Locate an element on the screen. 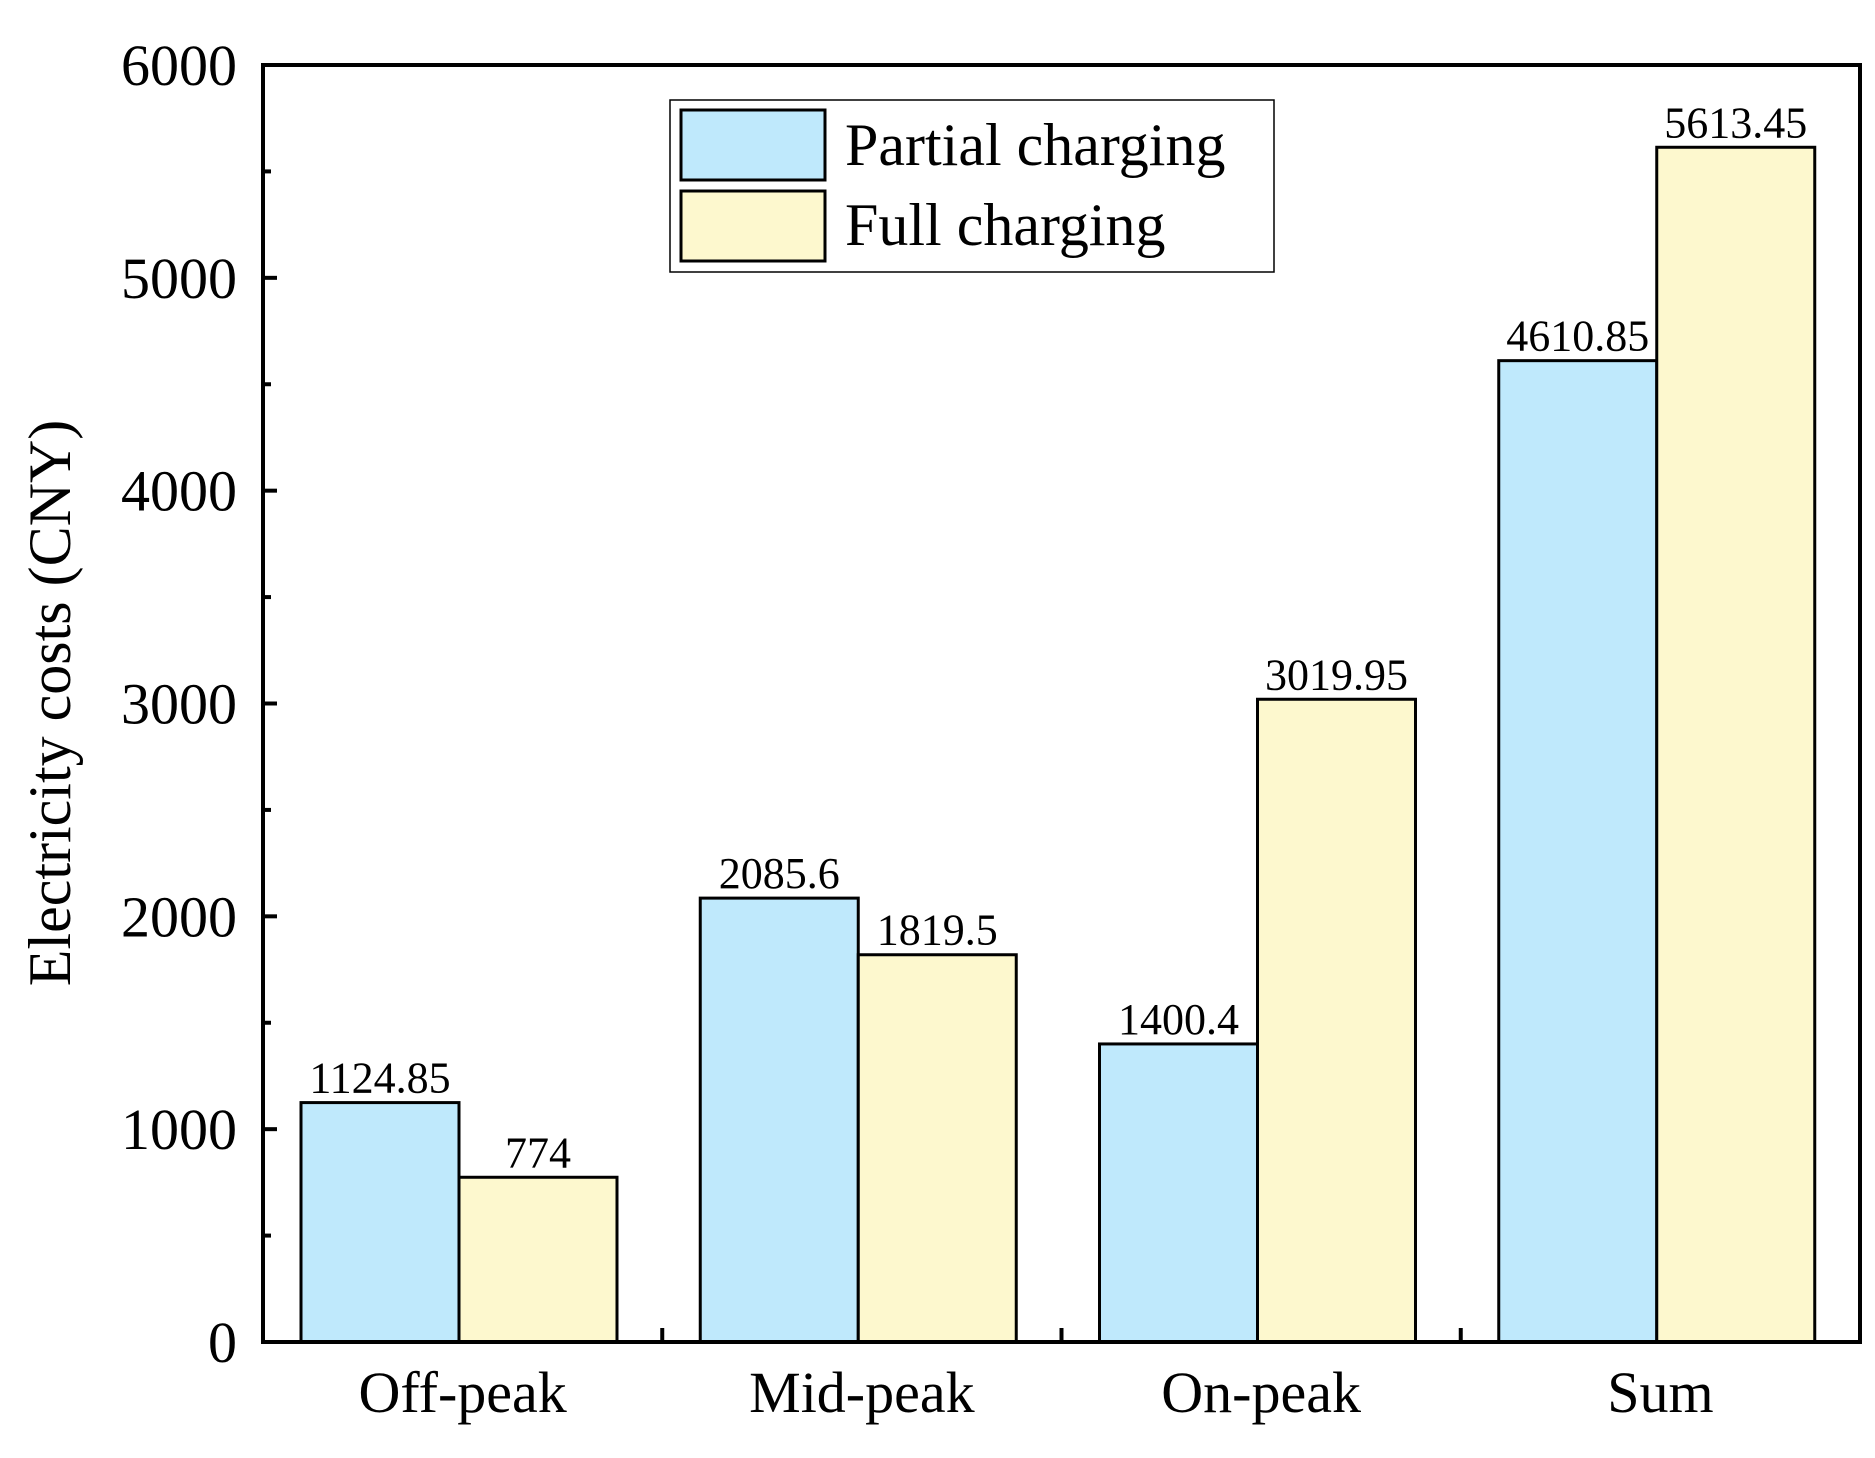  x-category-label-off-peak: Off-peak is located at coordinates (462, 1392).